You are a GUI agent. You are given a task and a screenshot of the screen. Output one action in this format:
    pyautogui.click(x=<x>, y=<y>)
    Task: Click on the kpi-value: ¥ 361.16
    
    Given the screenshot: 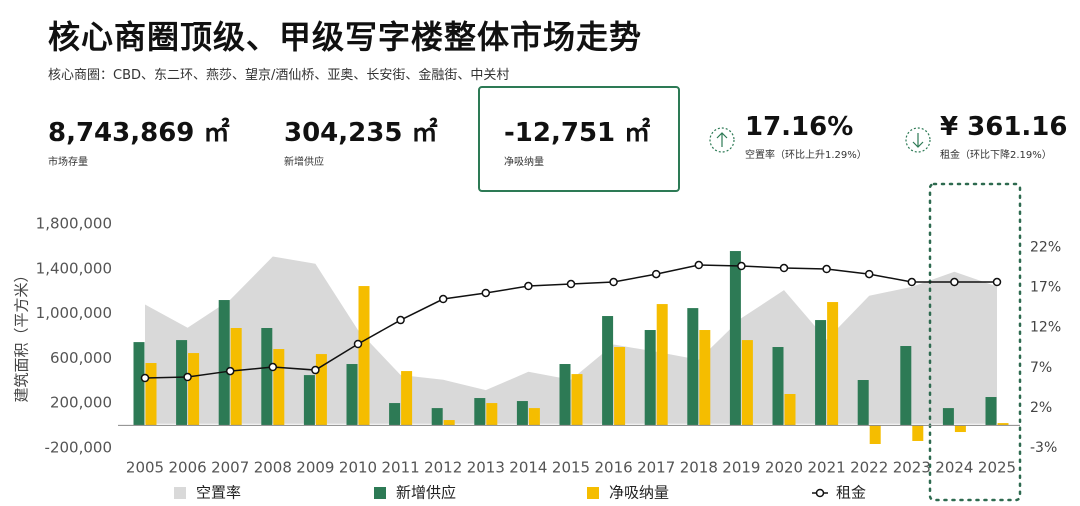 What is the action you would take?
    pyautogui.click(x=1004, y=127)
    